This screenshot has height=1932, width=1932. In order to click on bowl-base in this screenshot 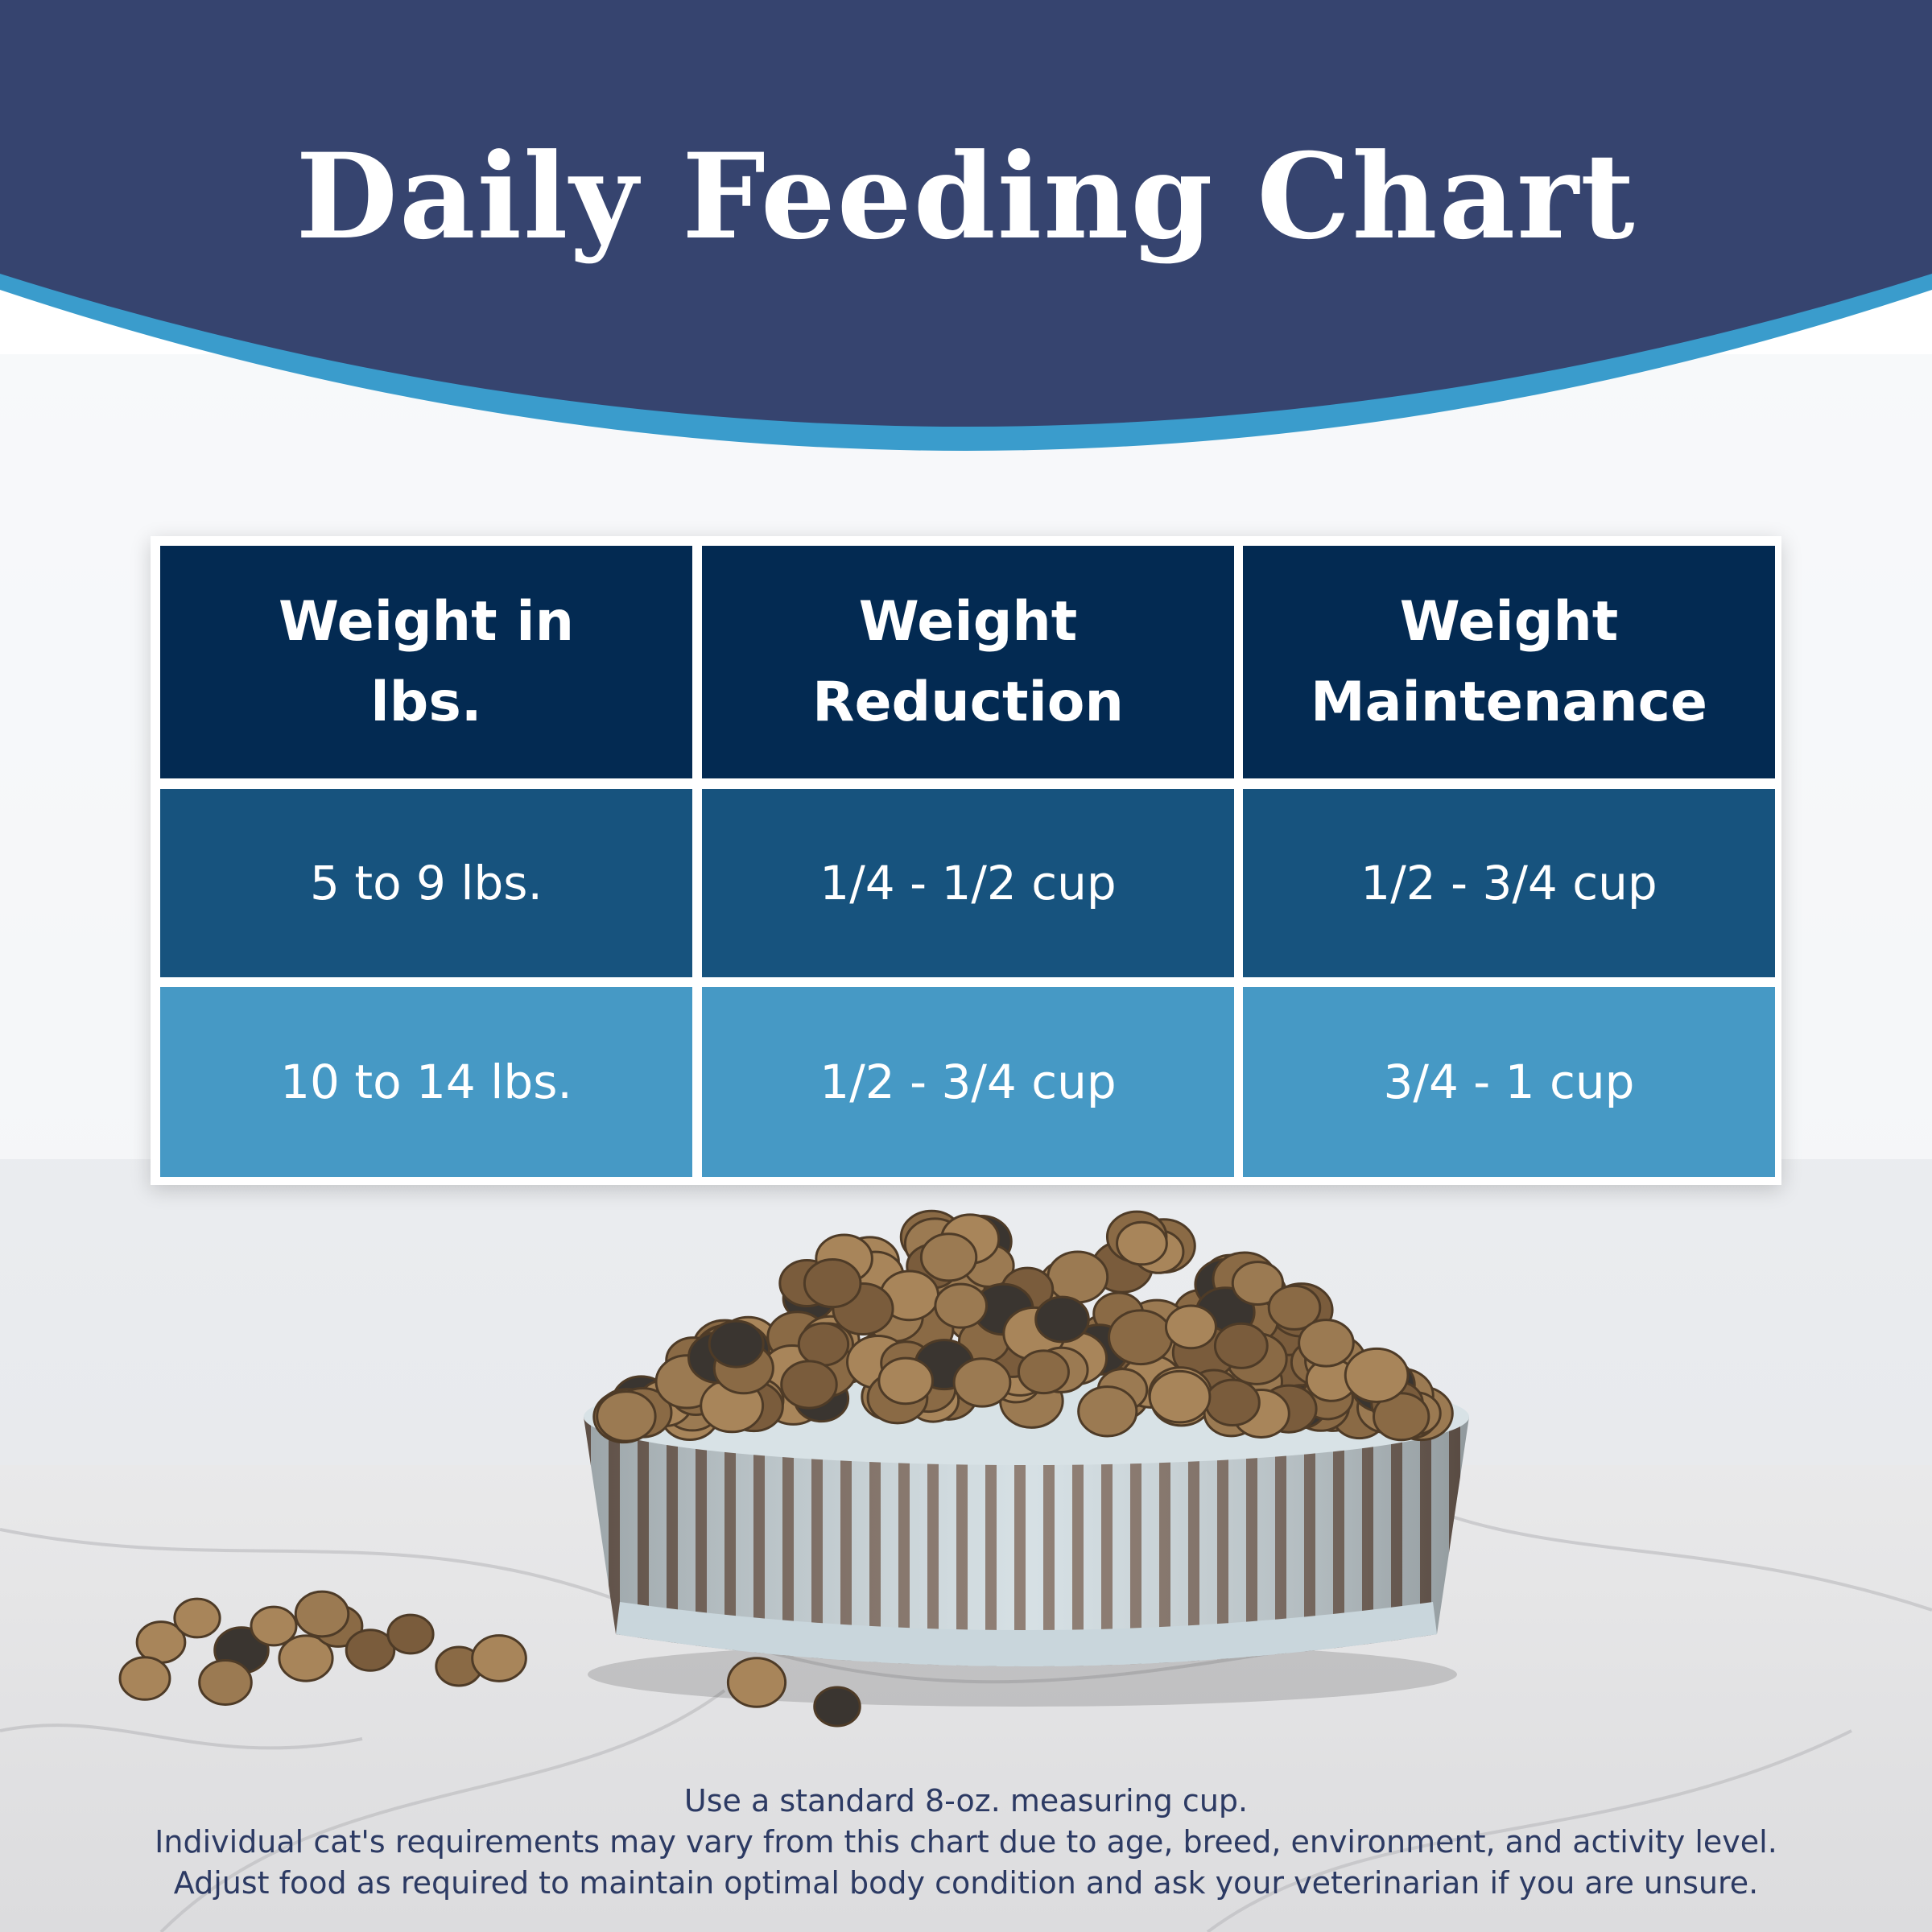, I will do `click(1026, 1634)`.